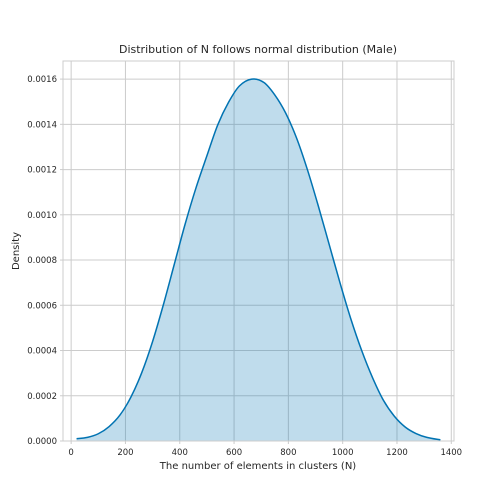 This screenshot has height=504, width=504. What do you see at coordinates (180, 453) in the screenshot?
I see `x-tick-label: 400` at bounding box center [180, 453].